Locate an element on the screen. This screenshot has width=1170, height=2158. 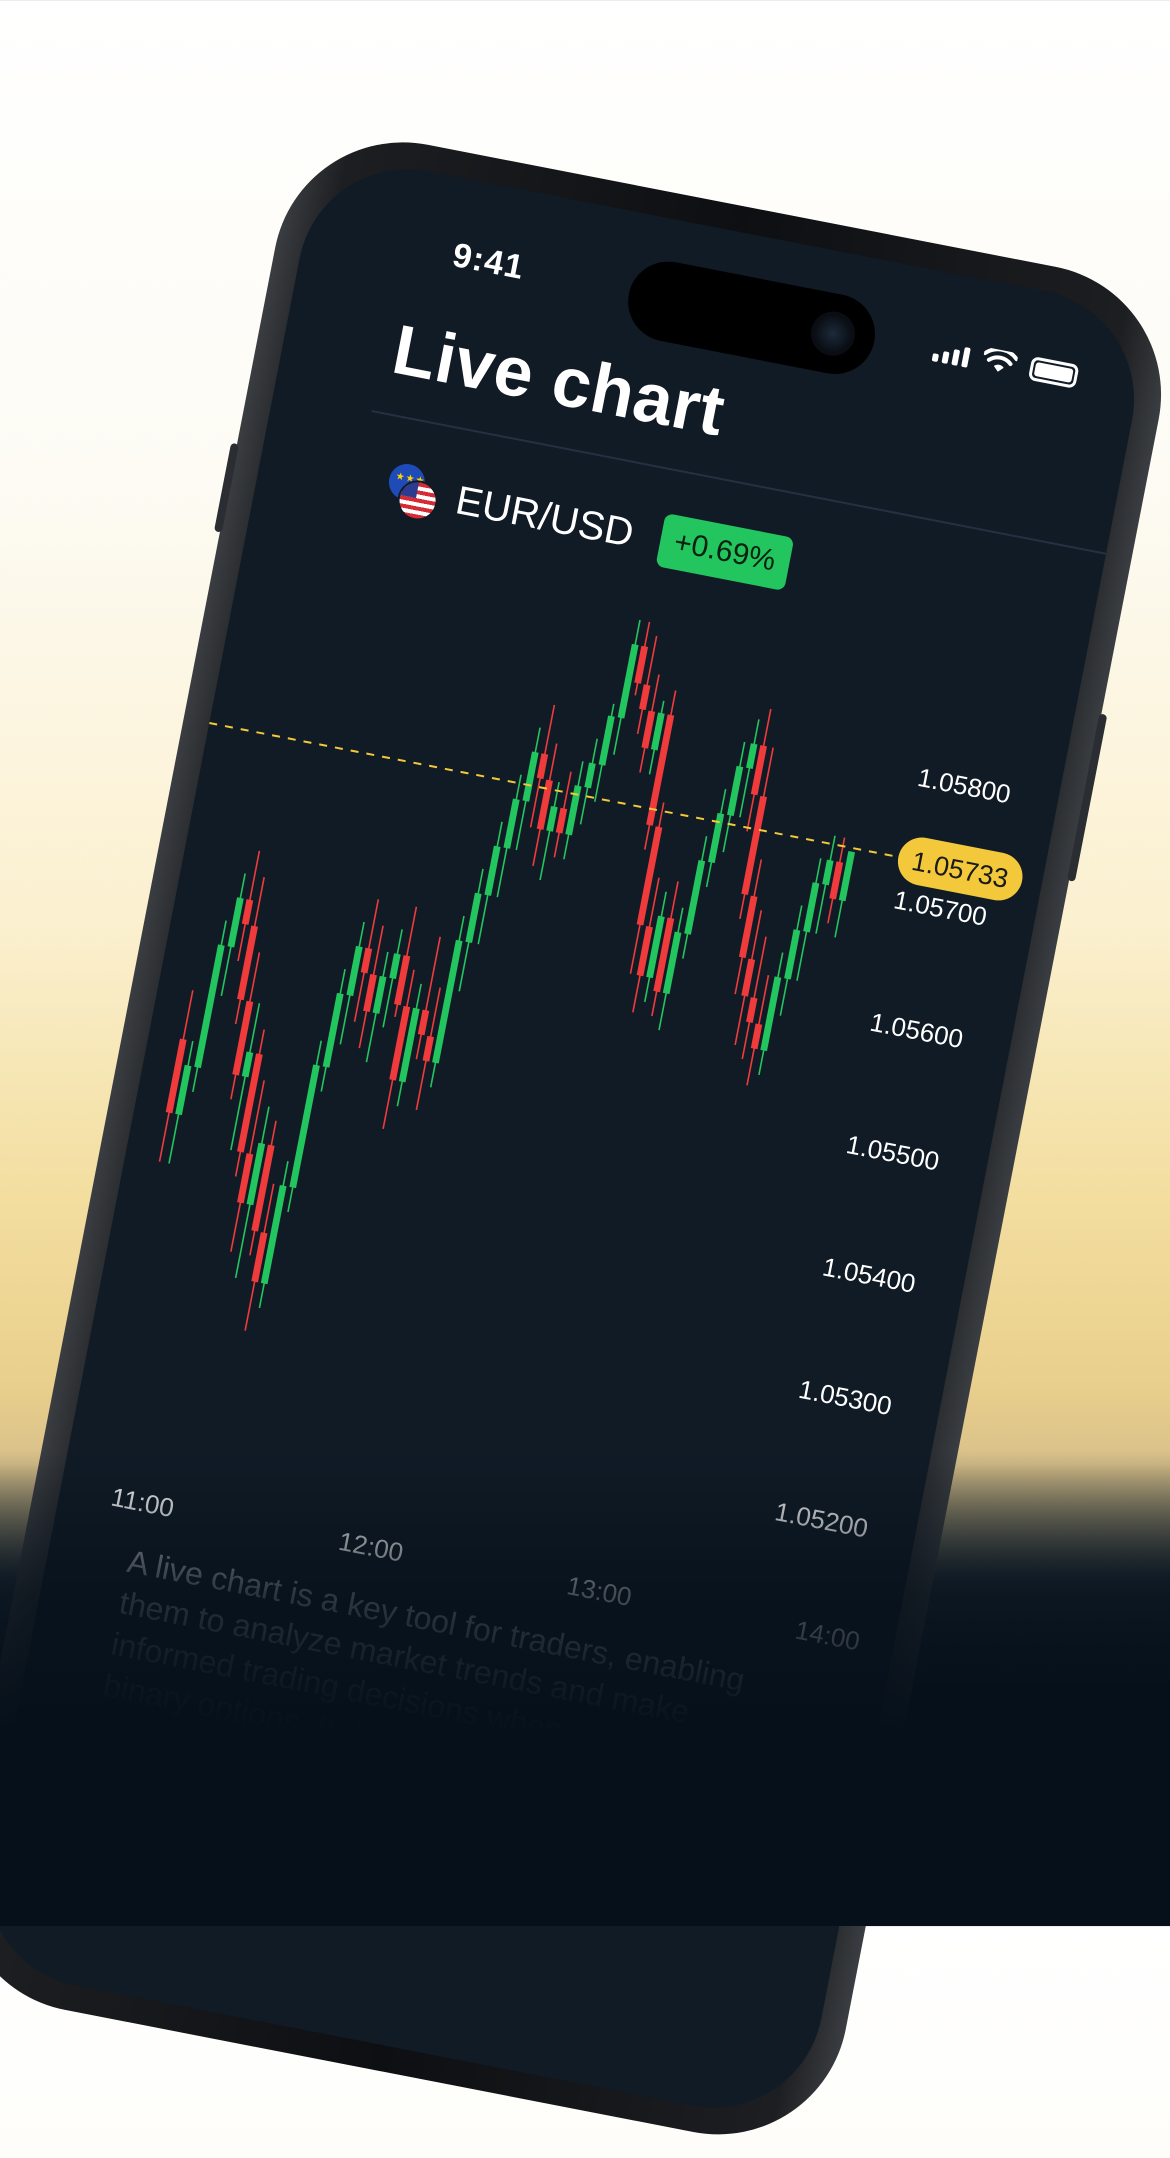
y-tick-label: 1.05600 is located at coordinates (917, 1030).